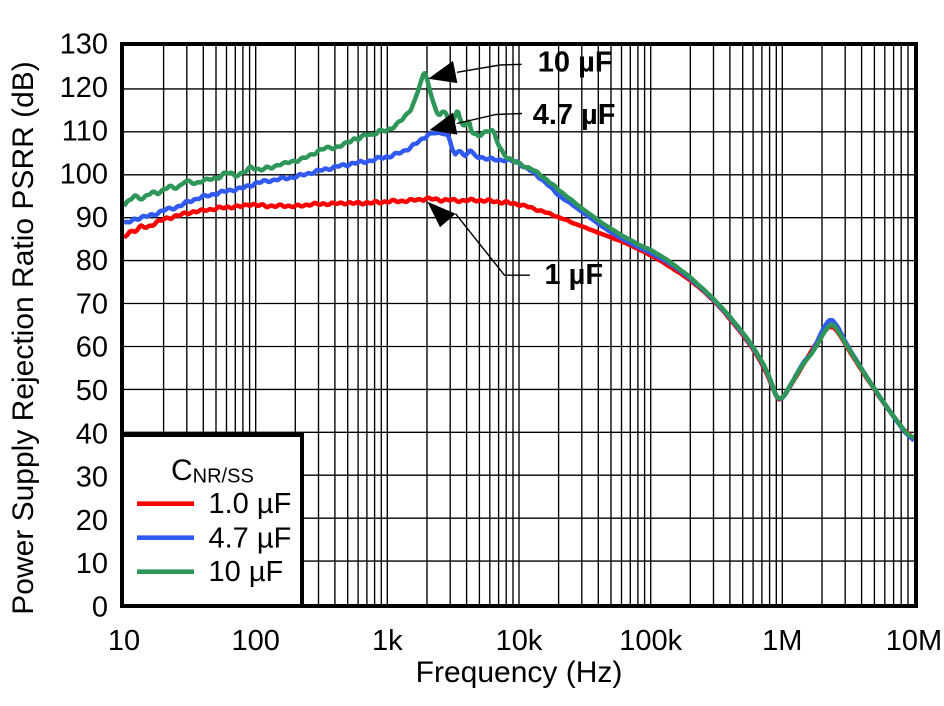 This screenshot has width=944, height=706. I want to click on svg-text: 1 µF, so click(574, 275).